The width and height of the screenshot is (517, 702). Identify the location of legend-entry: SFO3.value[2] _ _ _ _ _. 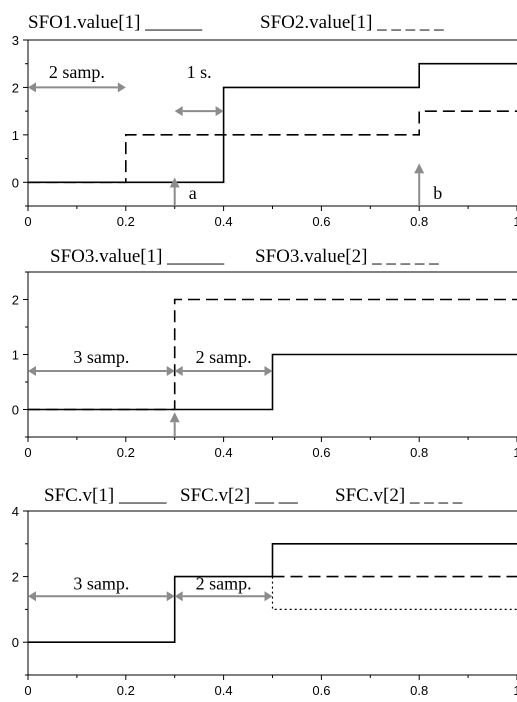
(347, 256).